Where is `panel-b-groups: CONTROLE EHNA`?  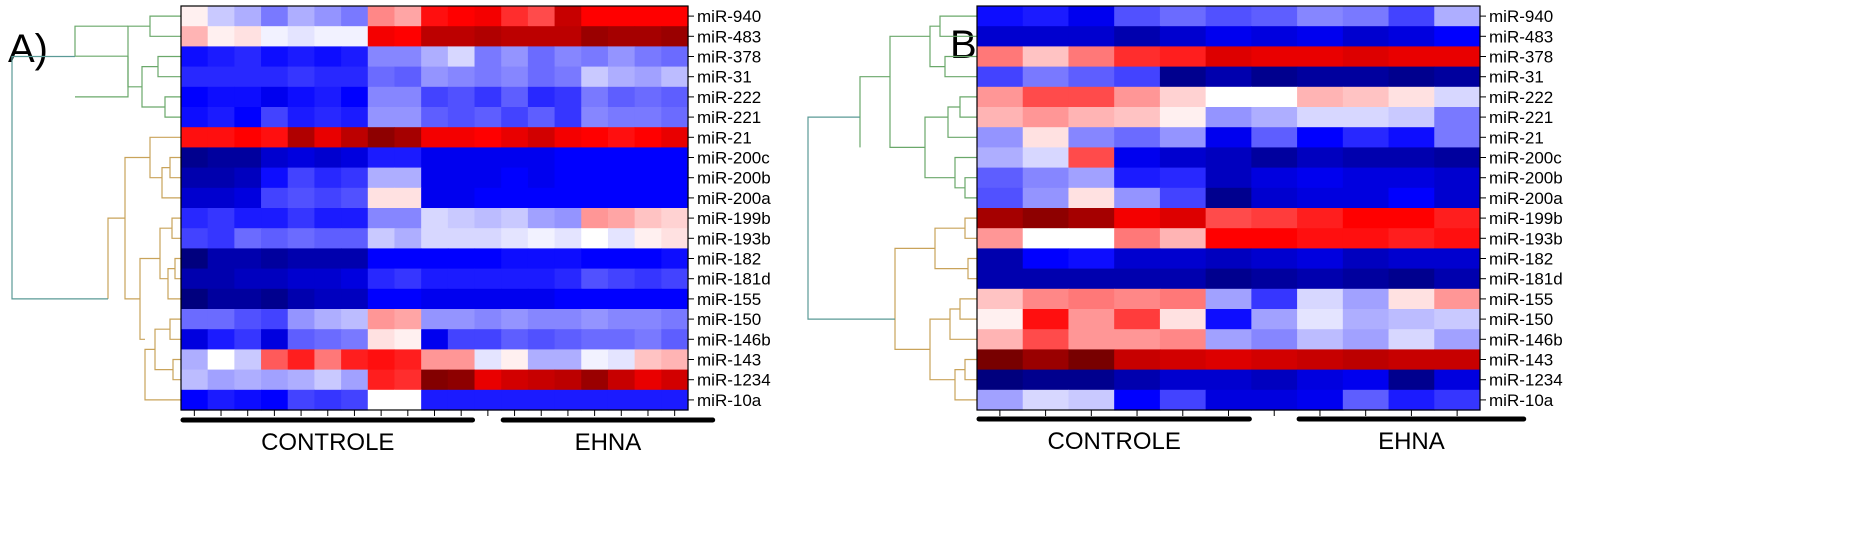 panel-b-groups: CONTROLE EHNA is located at coordinates (1251, 435).